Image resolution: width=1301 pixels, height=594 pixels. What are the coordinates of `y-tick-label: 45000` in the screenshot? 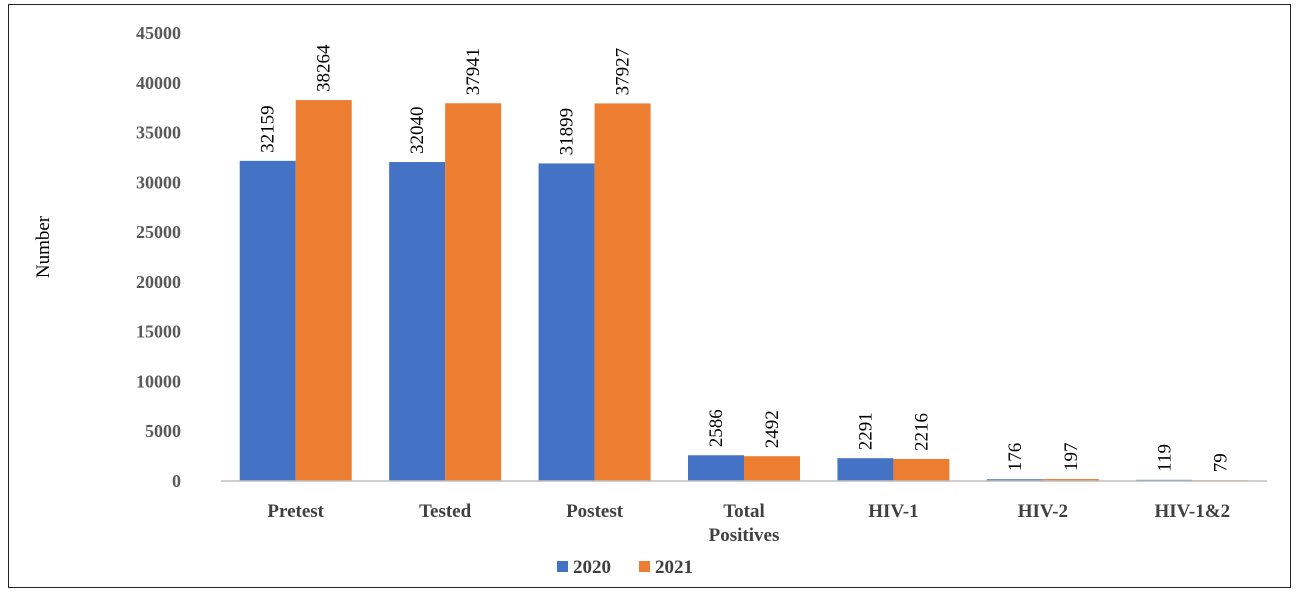 It's located at (158, 33).